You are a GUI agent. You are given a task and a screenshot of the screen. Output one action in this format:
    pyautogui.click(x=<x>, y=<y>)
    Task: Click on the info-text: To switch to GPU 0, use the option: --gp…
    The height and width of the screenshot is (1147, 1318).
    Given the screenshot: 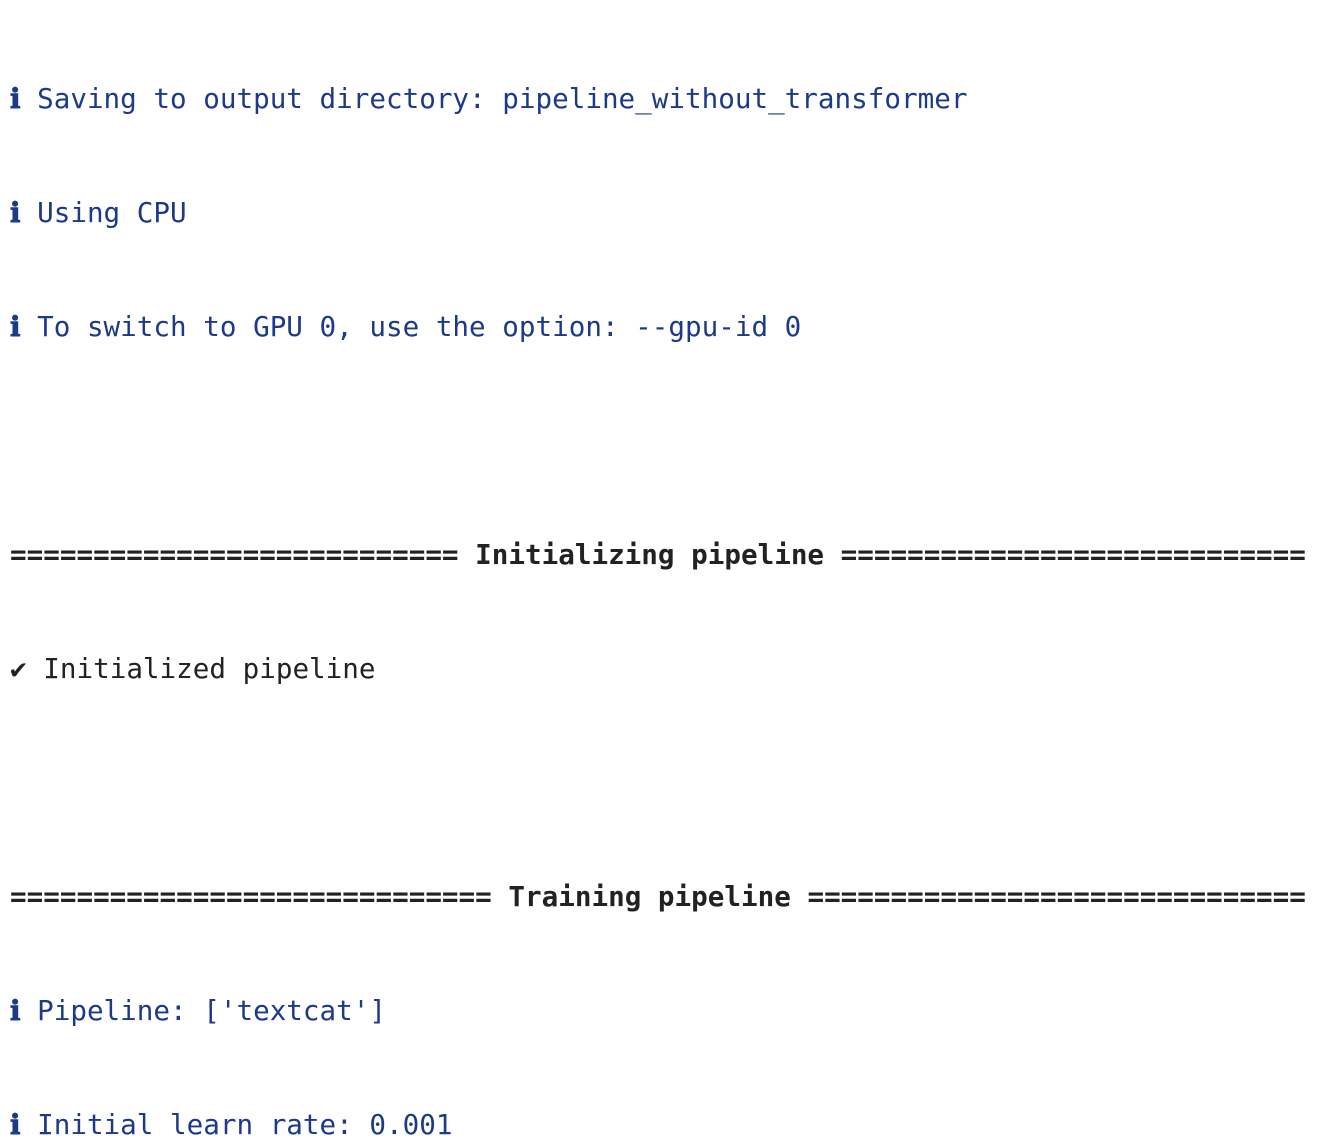 What is the action you would take?
    pyautogui.click(x=419, y=326)
    